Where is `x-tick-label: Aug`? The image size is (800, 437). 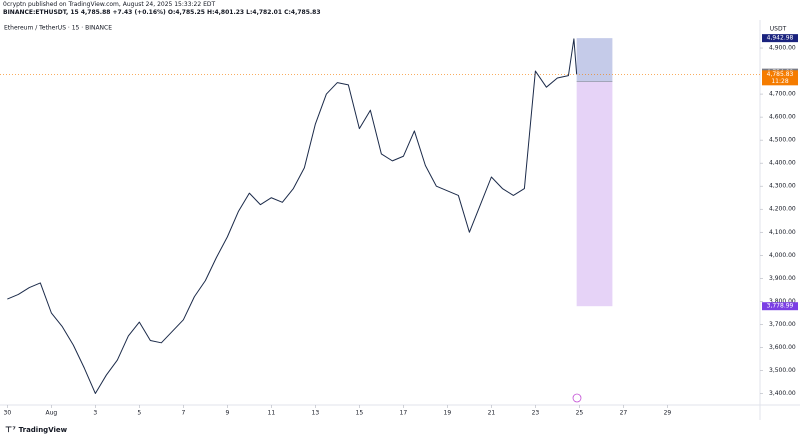 x-tick-label: Aug is located at coordinates (51, 413).